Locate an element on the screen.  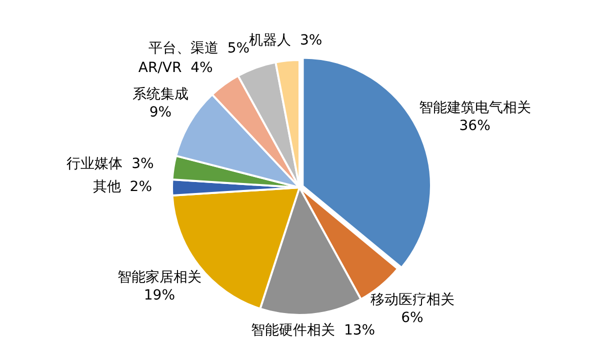
data-label: 6% is located at coordinates (412, 318).